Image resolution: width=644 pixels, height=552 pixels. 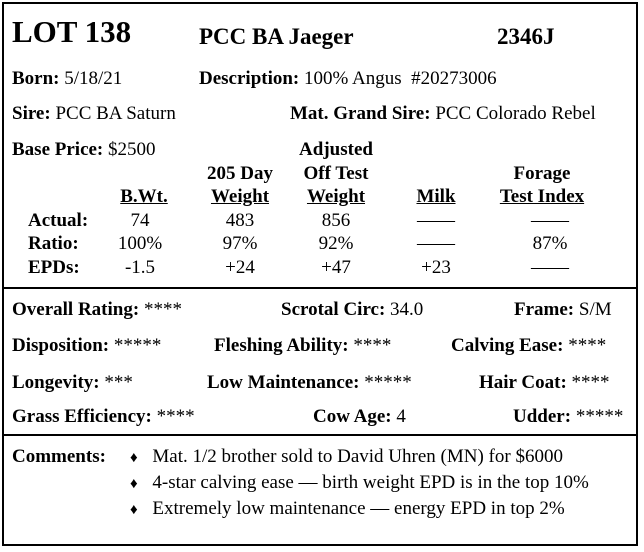 What do you see at coordinates (240, 243) in the screenshot?
I see `ratio-w205: 97%` at bounding box center [240, 243].